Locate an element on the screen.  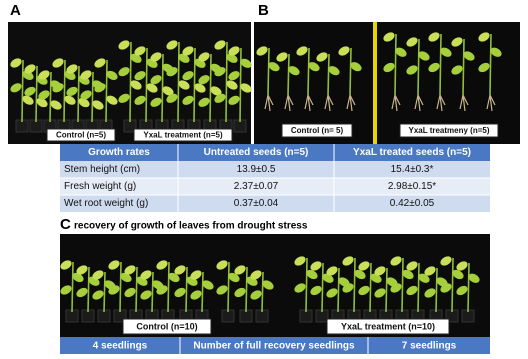
table-cell: Wet root weight (g) is located at coordinates (106, 203).